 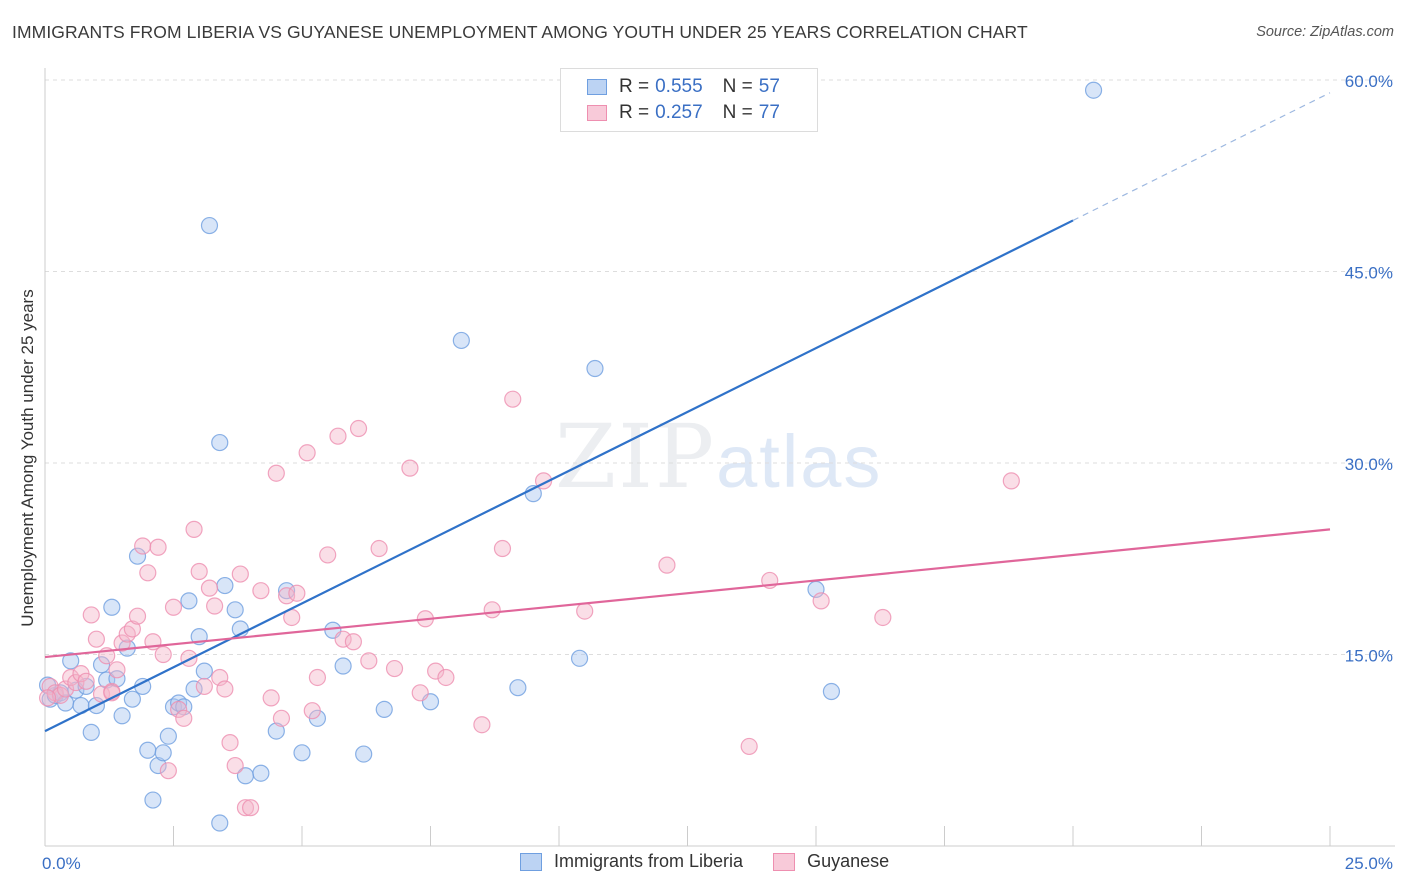 I want to click on trend-line-guyanese, so click(x=687, y=593).